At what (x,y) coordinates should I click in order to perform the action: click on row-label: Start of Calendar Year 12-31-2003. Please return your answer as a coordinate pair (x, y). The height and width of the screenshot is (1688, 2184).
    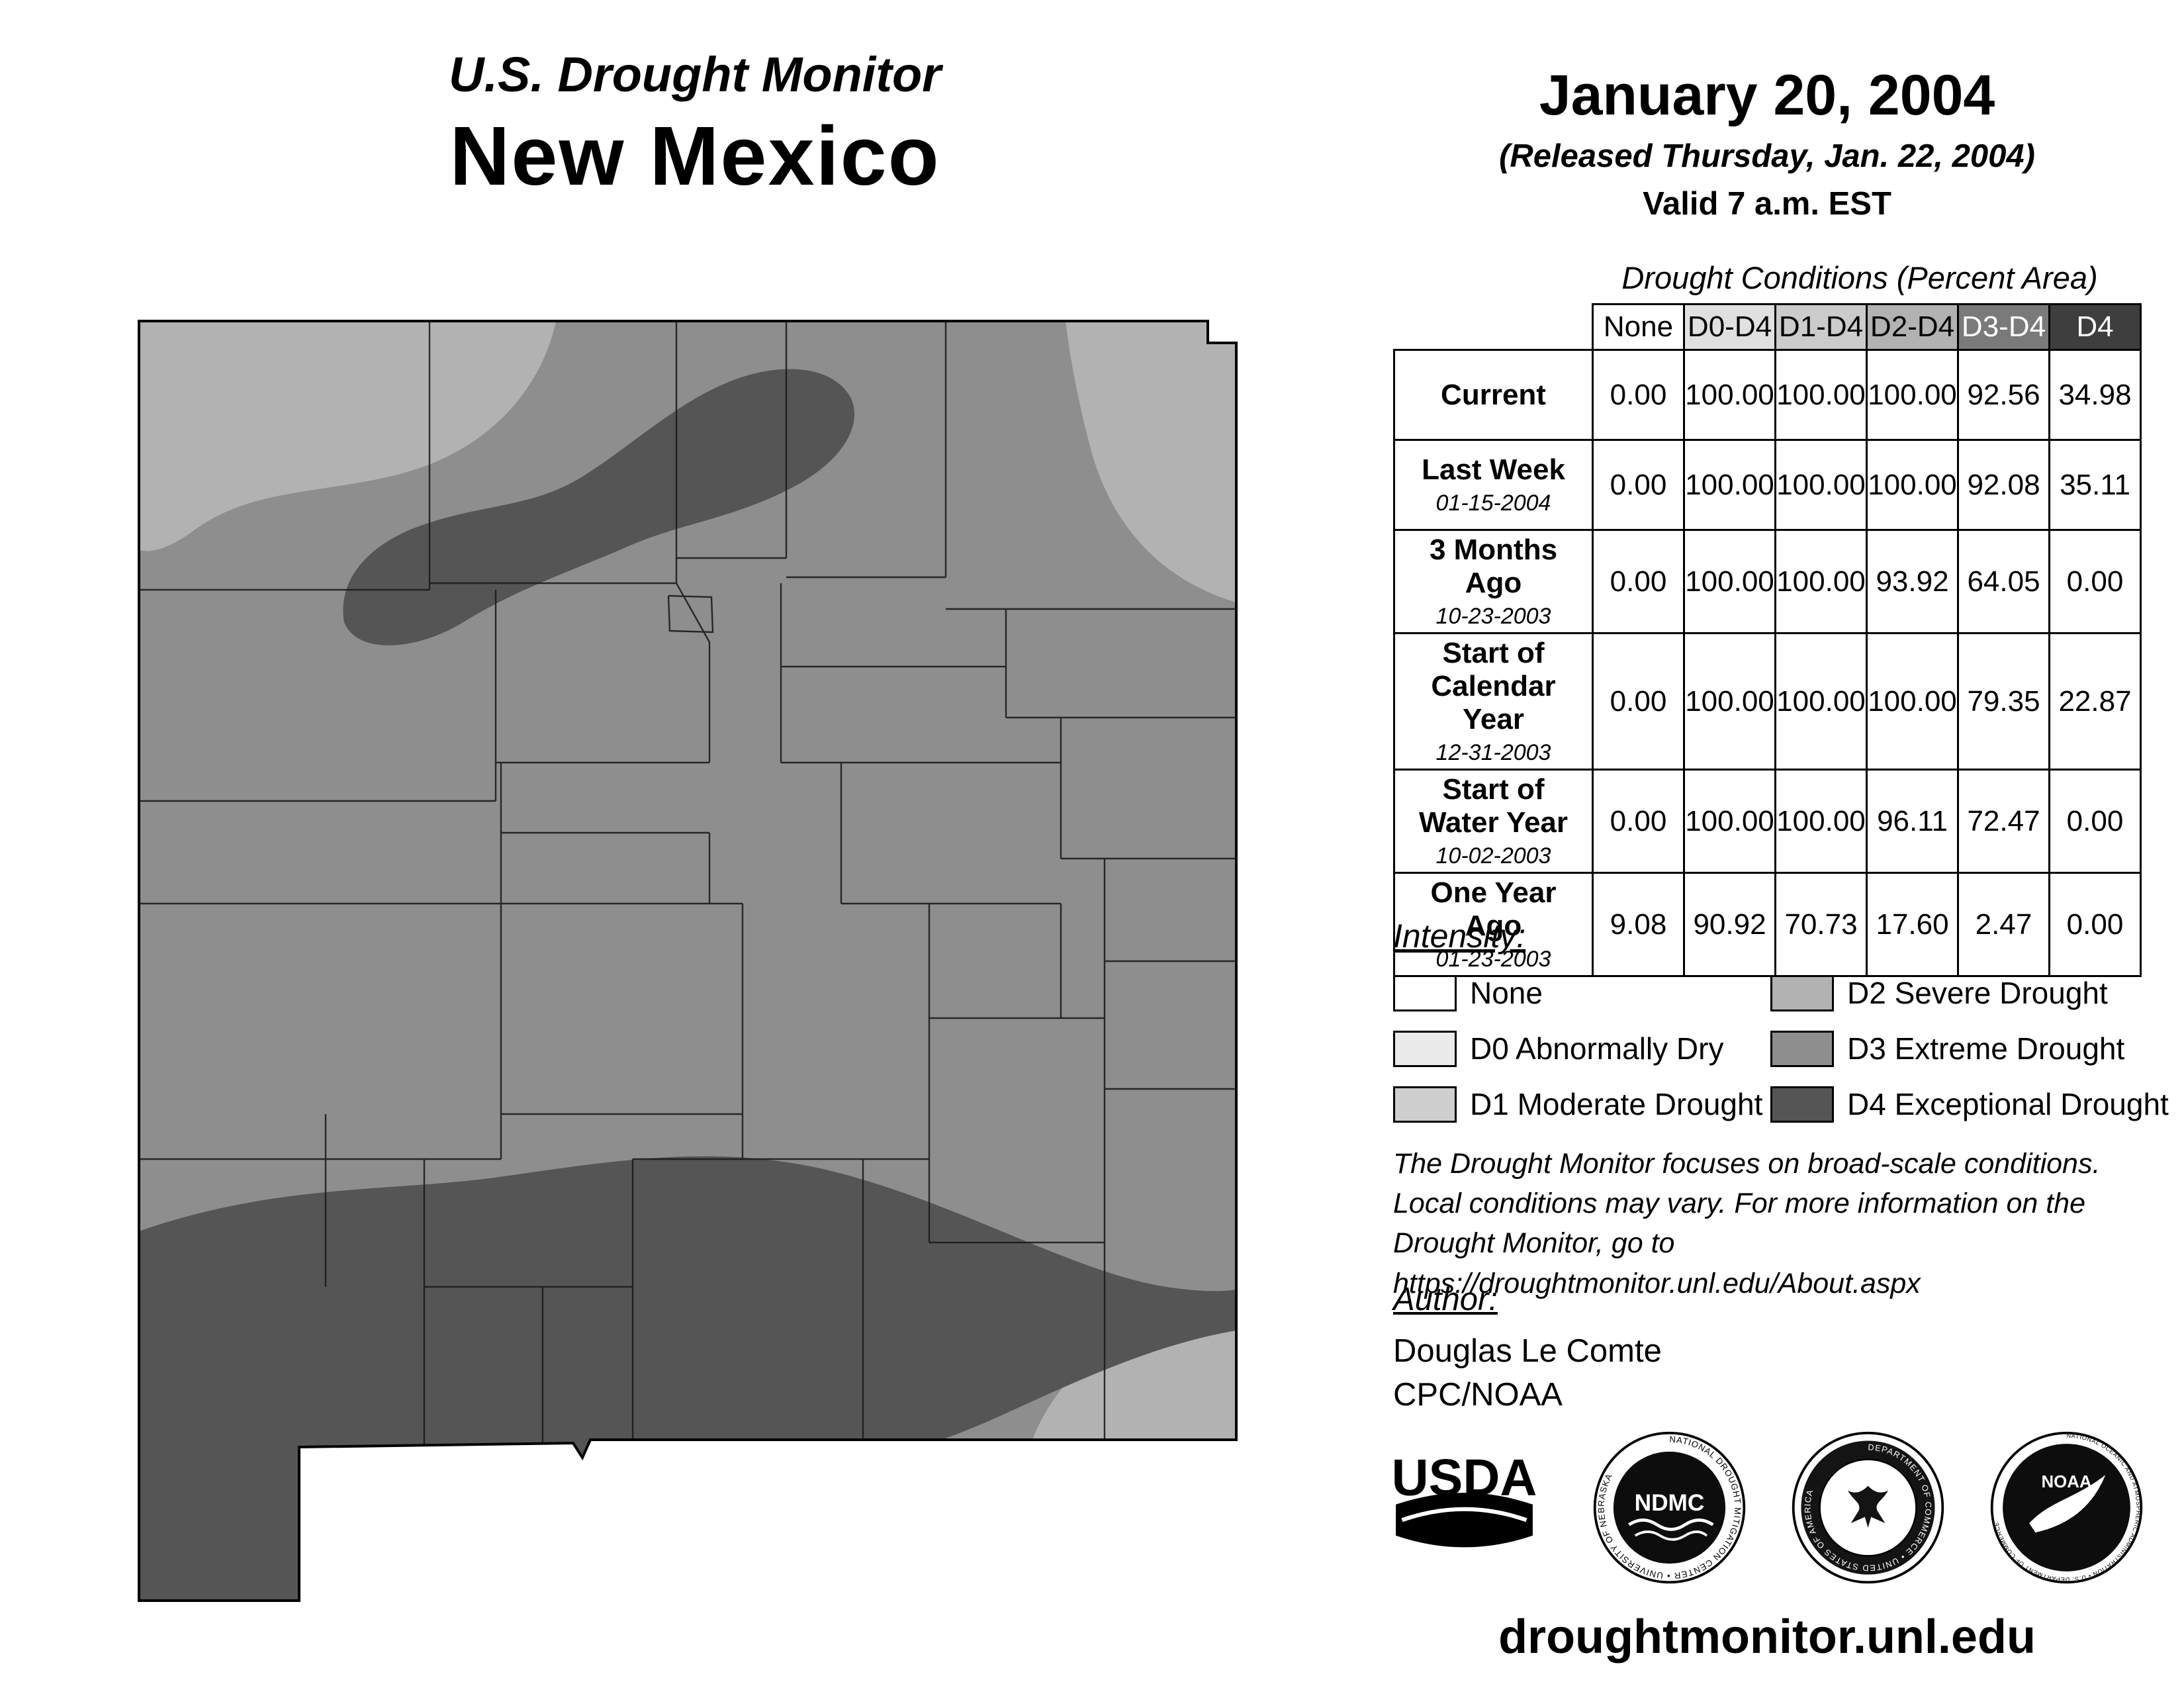
    Looking at the image, I should click on (1493, 701).